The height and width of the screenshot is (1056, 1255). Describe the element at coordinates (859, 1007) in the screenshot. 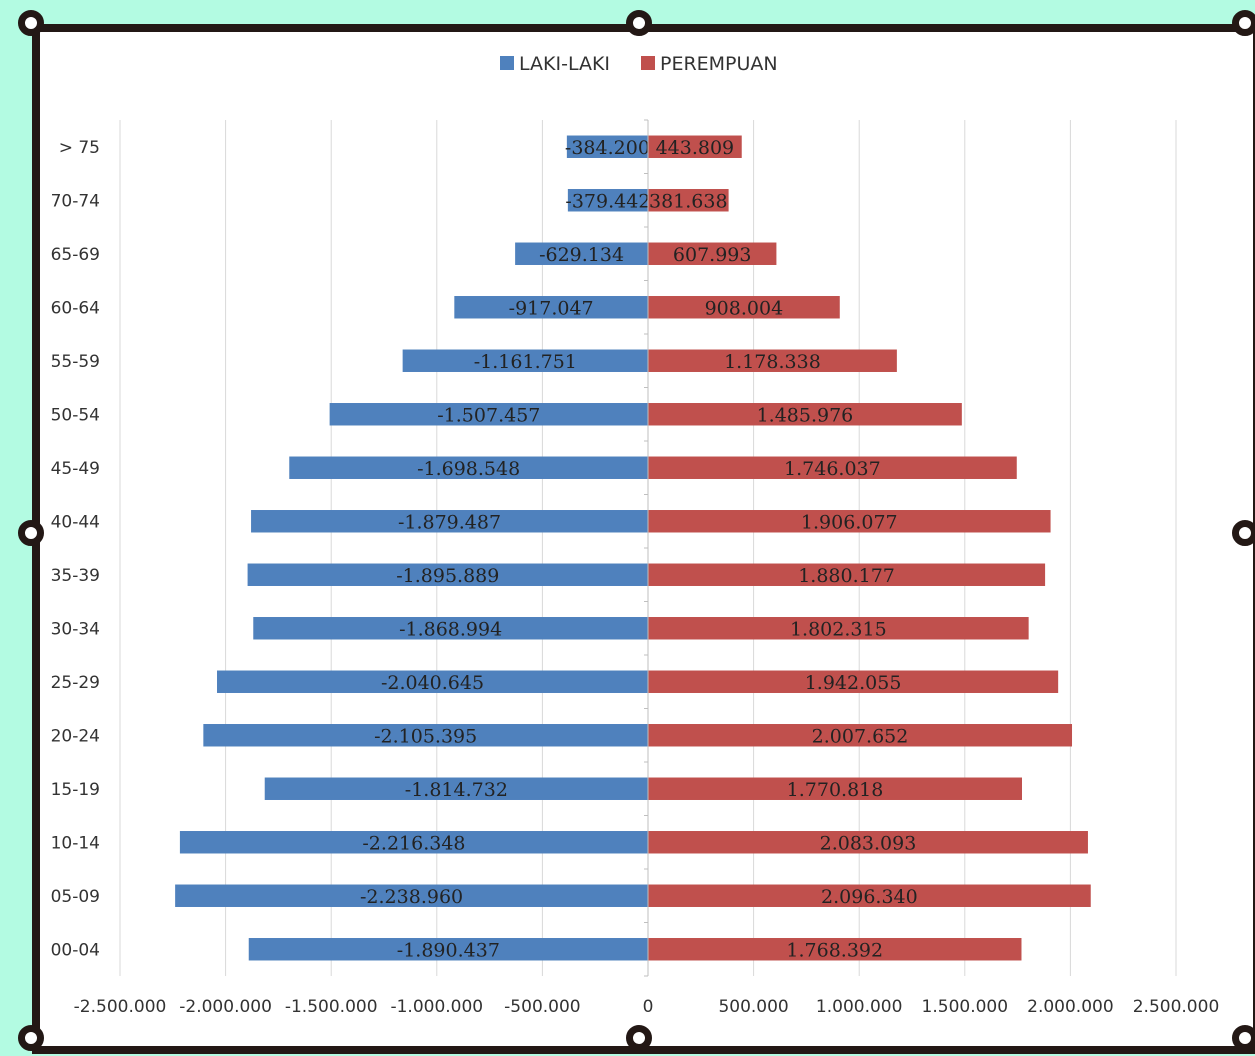

I see `x-tick-label: 1.000.000` at that location.